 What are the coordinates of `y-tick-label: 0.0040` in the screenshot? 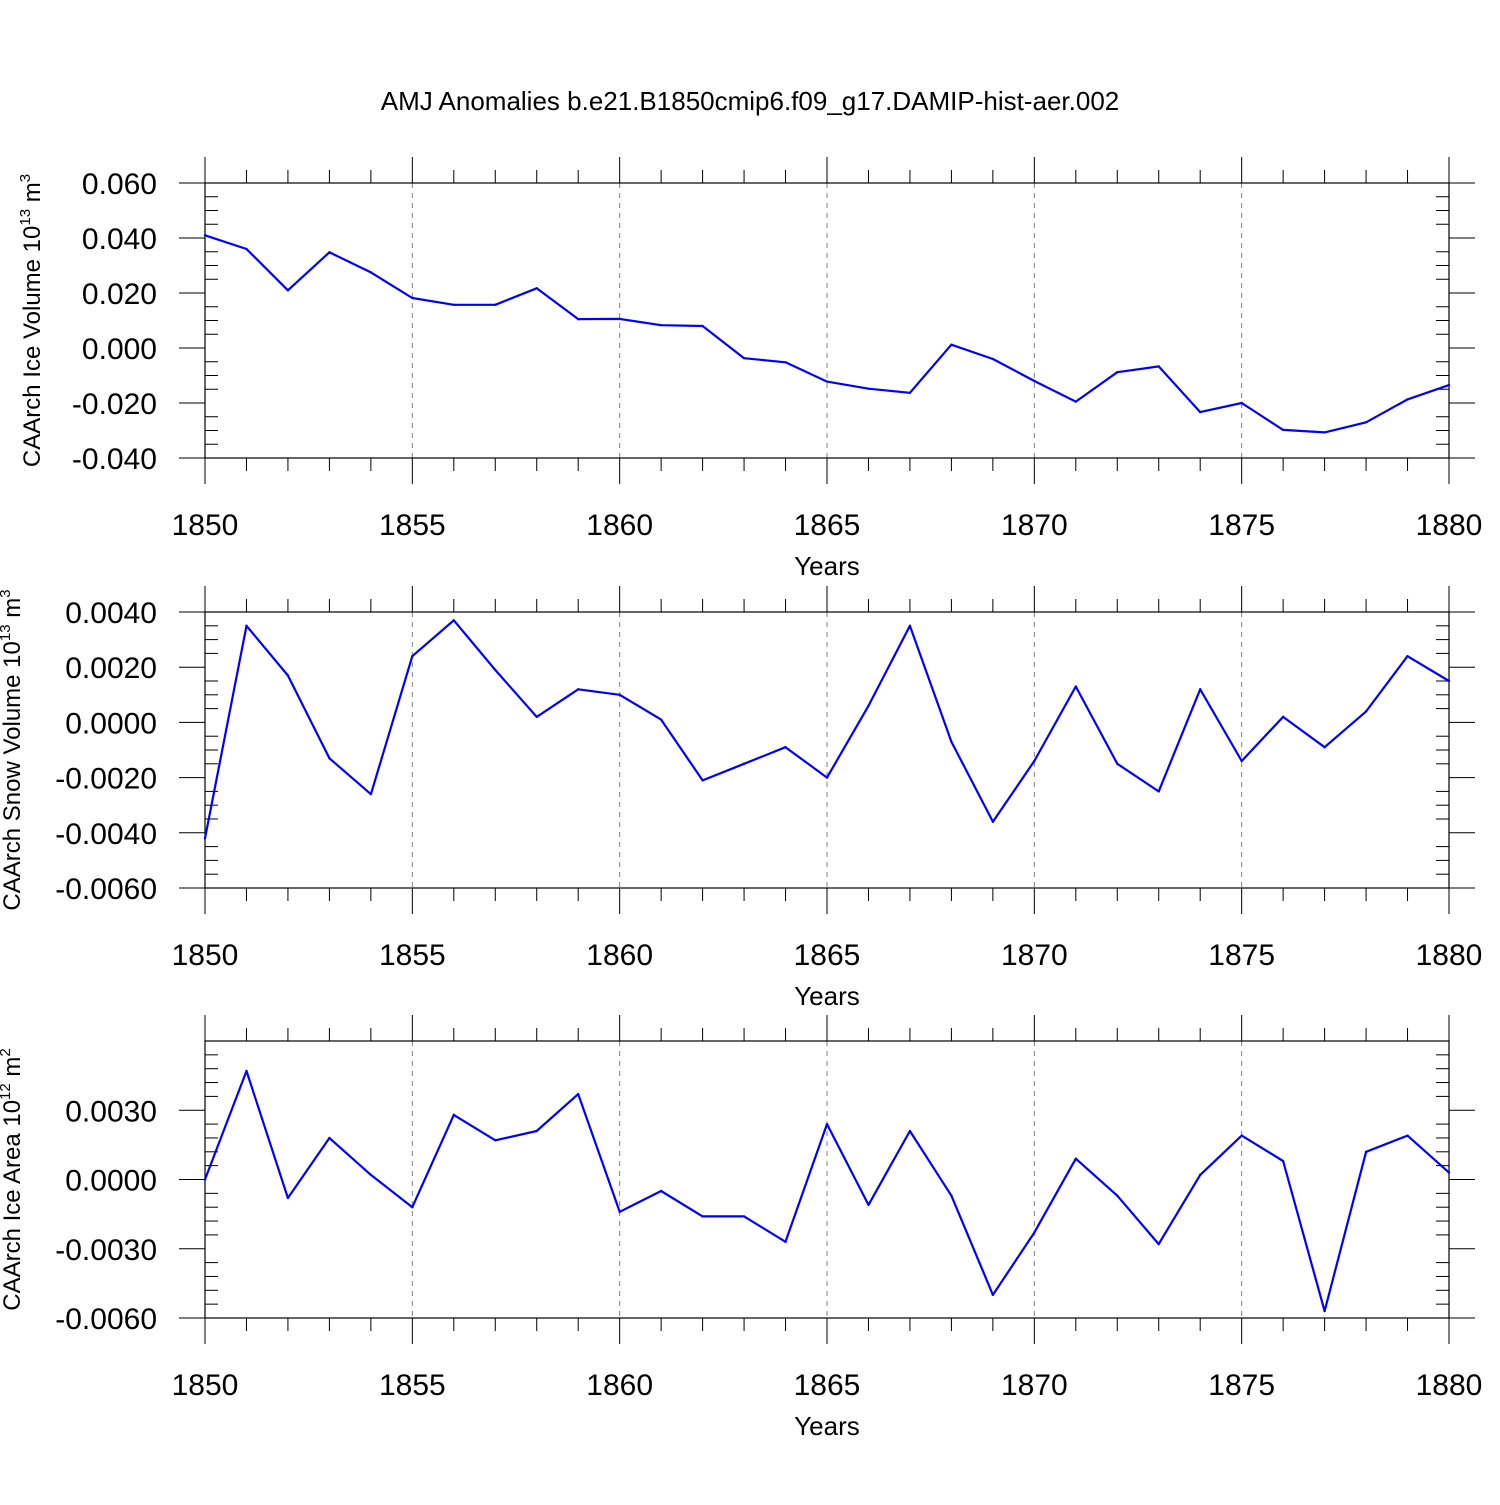 It's located at (111, 613).